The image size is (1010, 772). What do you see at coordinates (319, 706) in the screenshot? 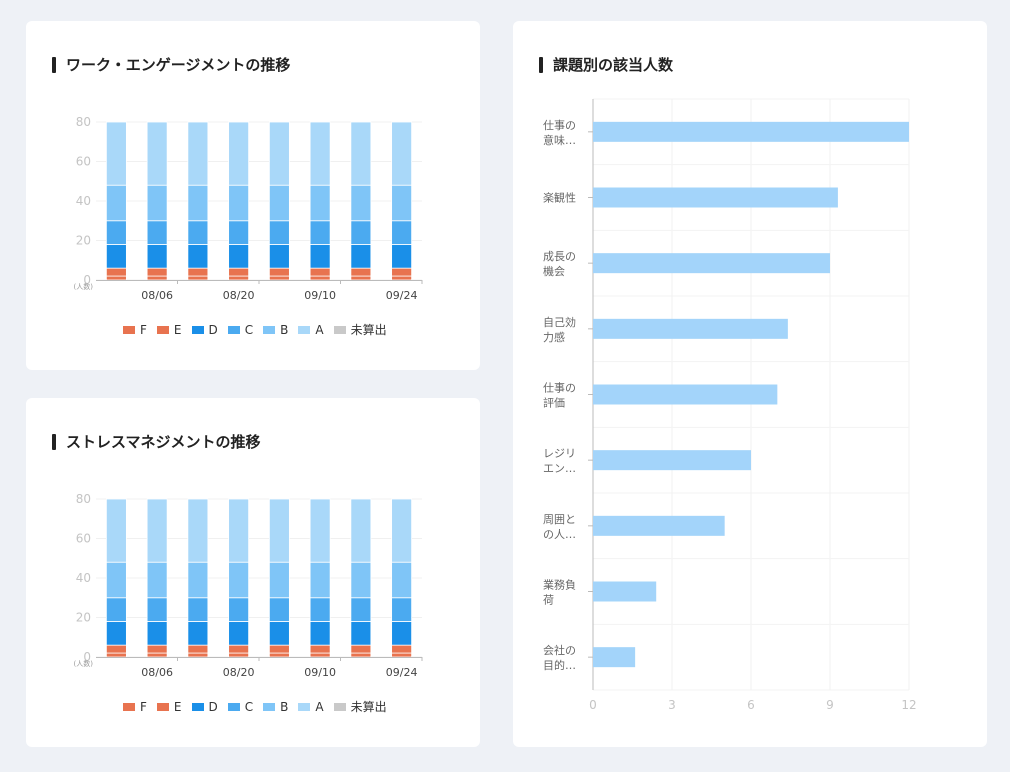
I see `legend-label: A` at bounding box center [319, 706].